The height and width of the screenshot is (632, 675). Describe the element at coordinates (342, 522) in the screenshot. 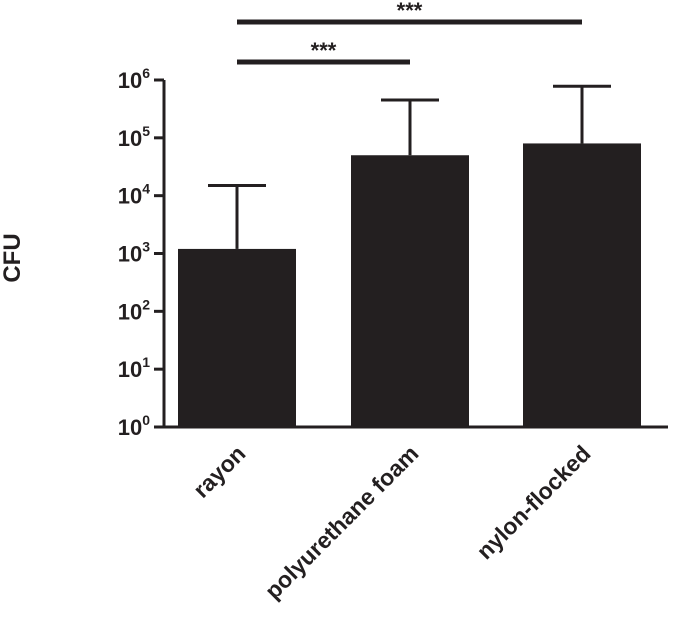

I see `category-label: polyurethane foam` at that location.